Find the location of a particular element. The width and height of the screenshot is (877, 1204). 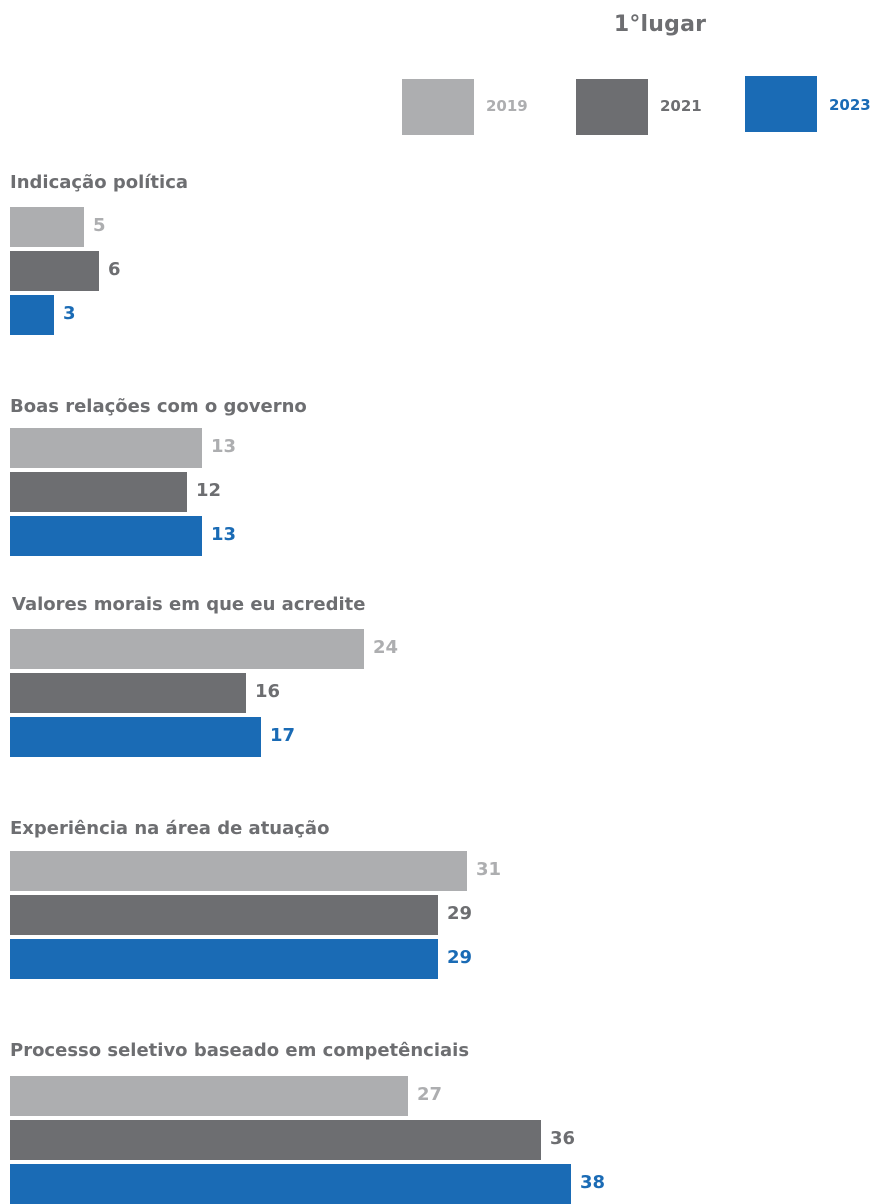

bar-value-label: 24 is located at coordinates (386, 647).